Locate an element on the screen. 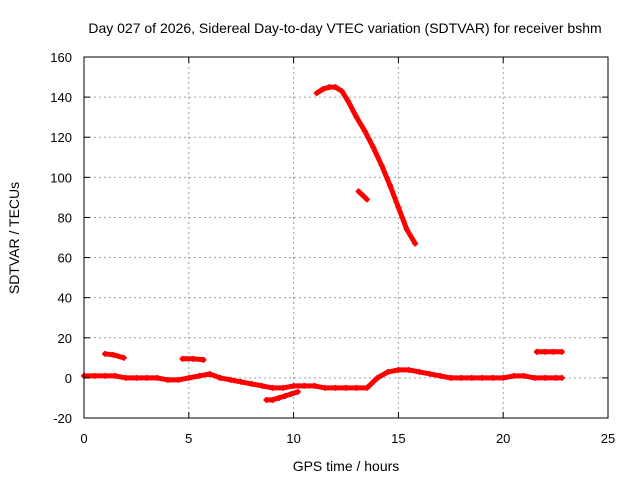  series-fragment is located at coordinates (362, 195).